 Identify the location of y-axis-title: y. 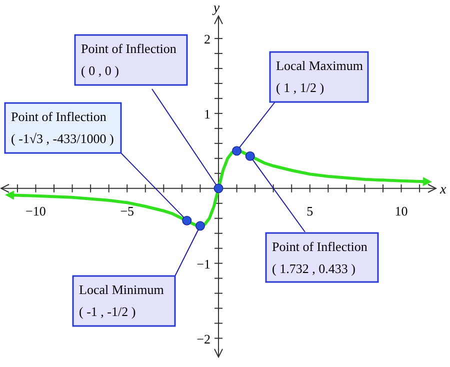
(215, 8).